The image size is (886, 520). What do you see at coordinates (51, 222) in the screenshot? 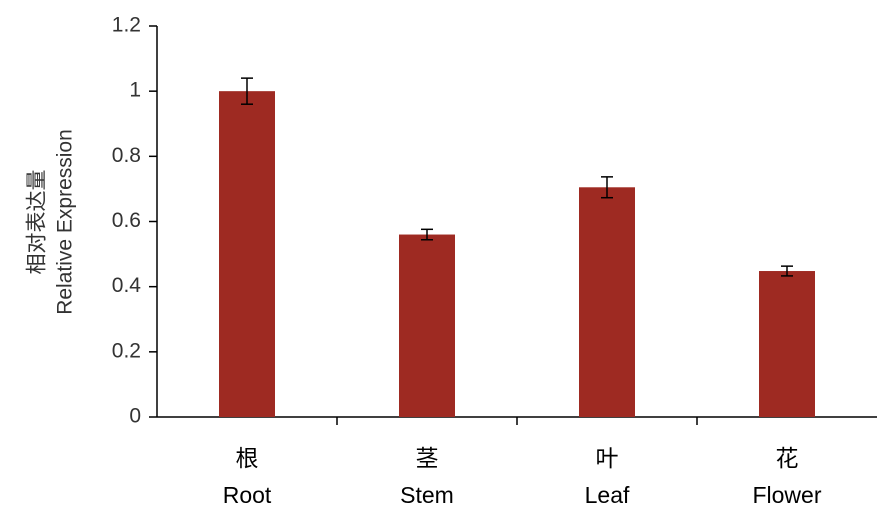
I see `y-axis-title: 相对表达量 Relative Expression` at bounding box center [51, 222].